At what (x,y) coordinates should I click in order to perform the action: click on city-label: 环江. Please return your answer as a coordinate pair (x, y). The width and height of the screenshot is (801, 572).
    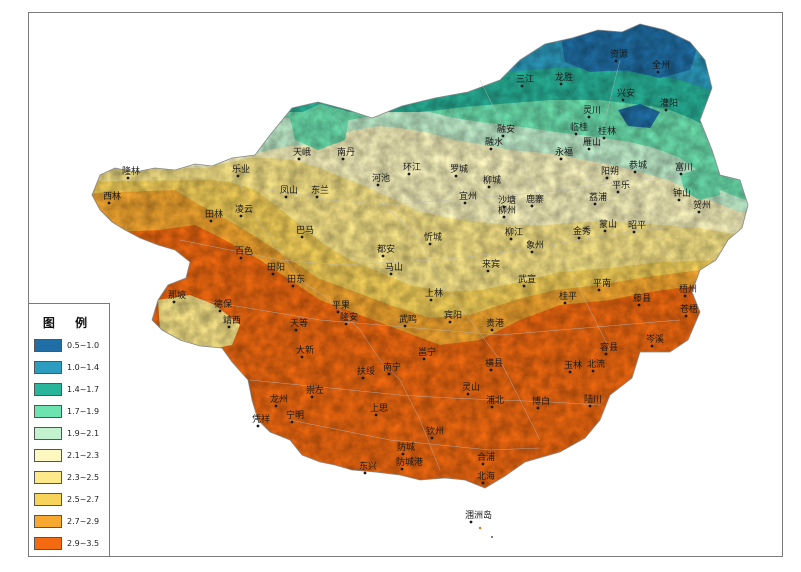
    Looking at the image, I should click on (412, 167).